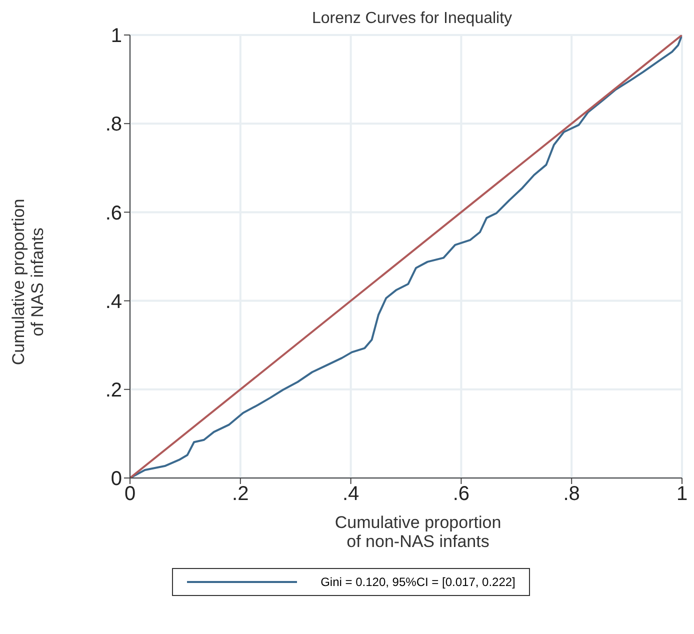  Describe the element at coordinates (240, 494) in the screenshot. I see `x-tick-label: .2` at that location.